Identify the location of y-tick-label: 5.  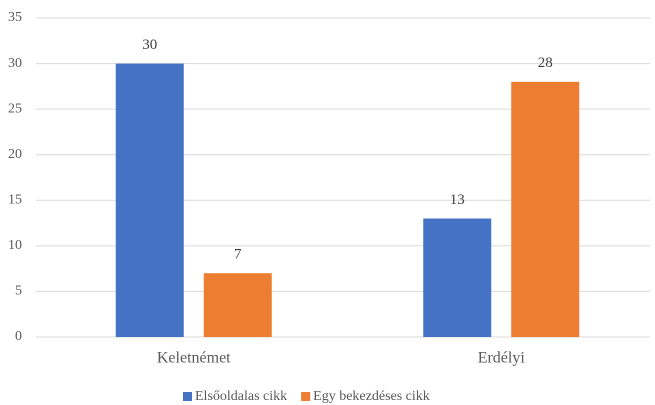
(18, 291).